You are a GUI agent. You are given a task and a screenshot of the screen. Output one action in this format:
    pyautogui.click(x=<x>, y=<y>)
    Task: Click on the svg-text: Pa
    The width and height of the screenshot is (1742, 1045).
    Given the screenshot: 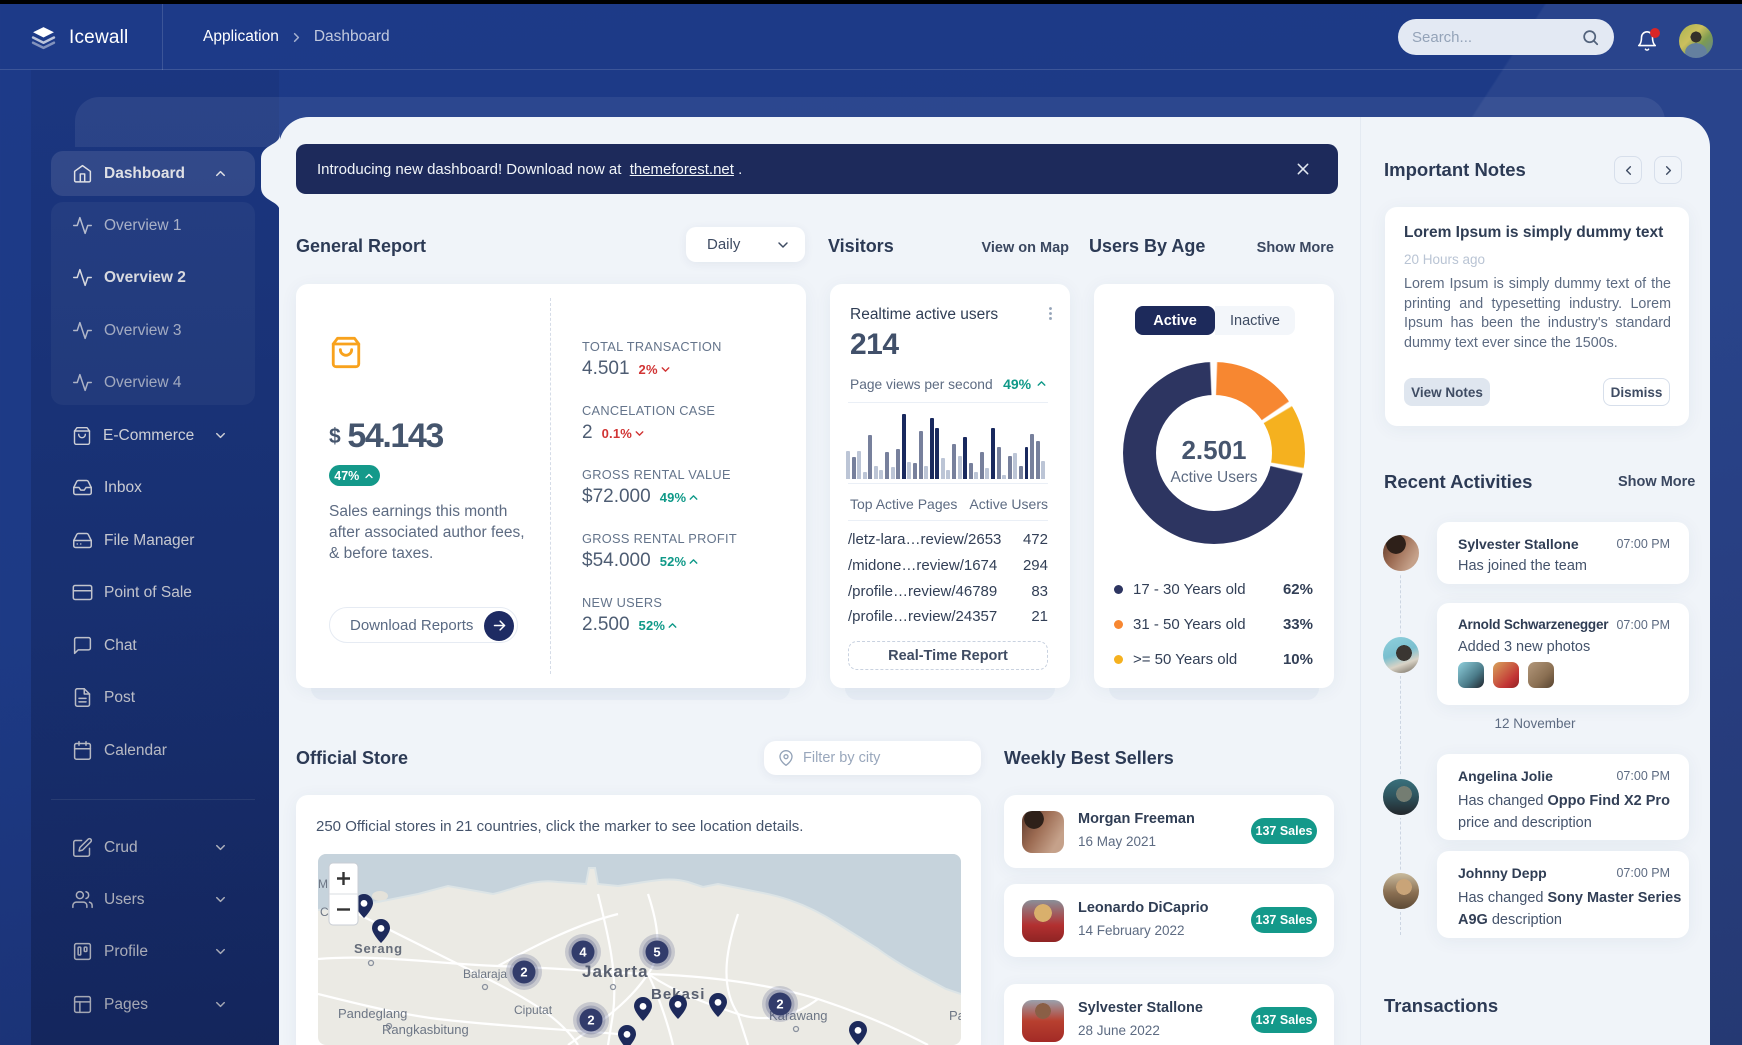 What is the action you would take?
    pyautogui.click(x=955, y=1015)
    